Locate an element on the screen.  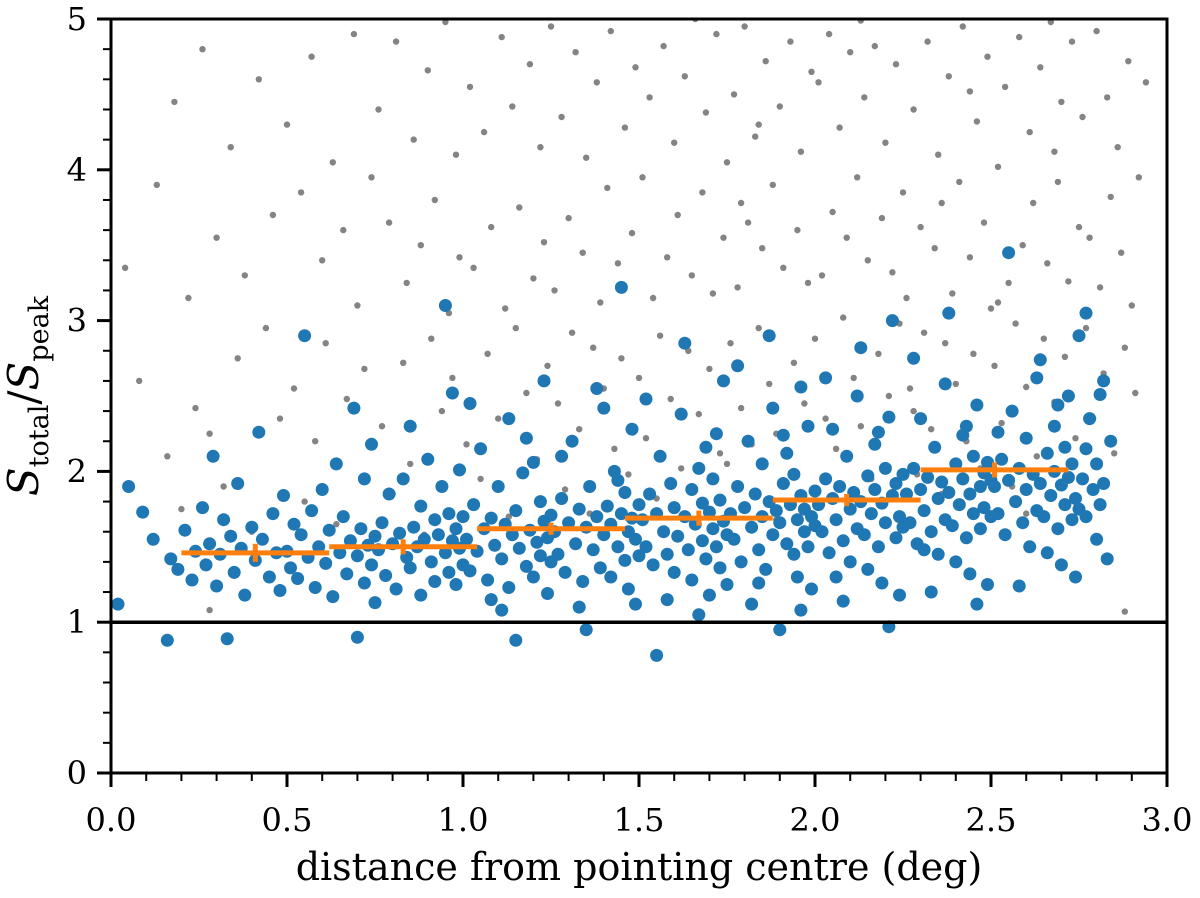
y-tick-label: 1 is located at coordinates (77, 622).